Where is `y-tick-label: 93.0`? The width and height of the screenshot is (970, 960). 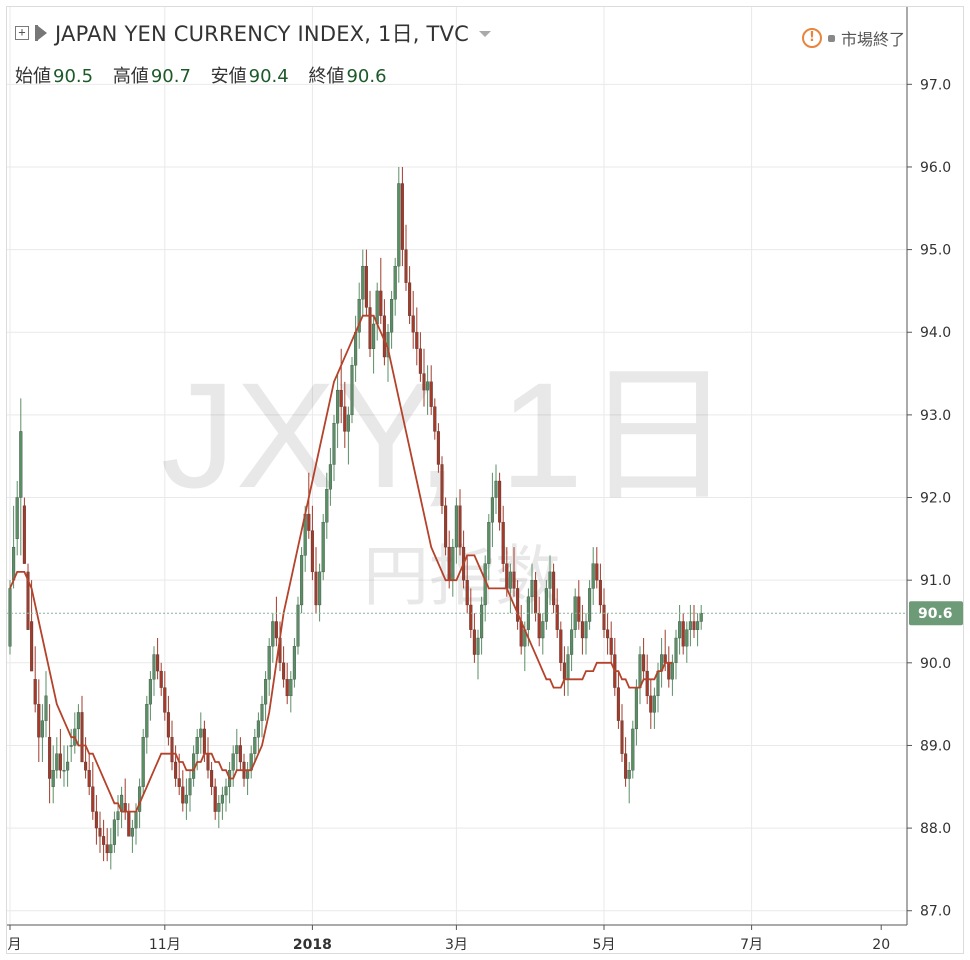 y-tick-label: 93.0 is located at coordinates (935, 416).